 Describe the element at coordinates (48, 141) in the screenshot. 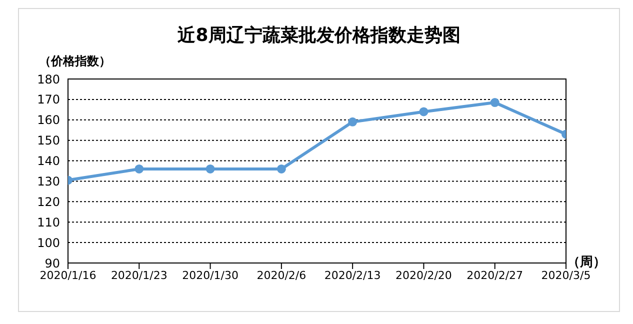

I see `y-tick-label: 150` at that location.